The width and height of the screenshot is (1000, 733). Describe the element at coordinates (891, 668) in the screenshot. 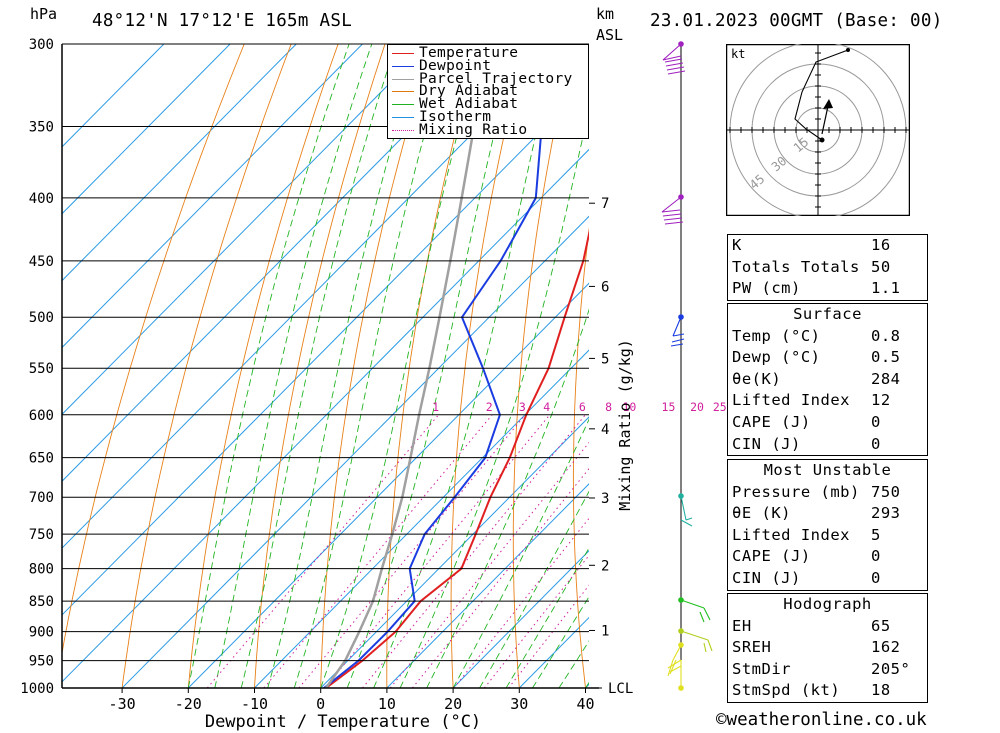

I see `hodograph-stat-value: 205°` at that location.